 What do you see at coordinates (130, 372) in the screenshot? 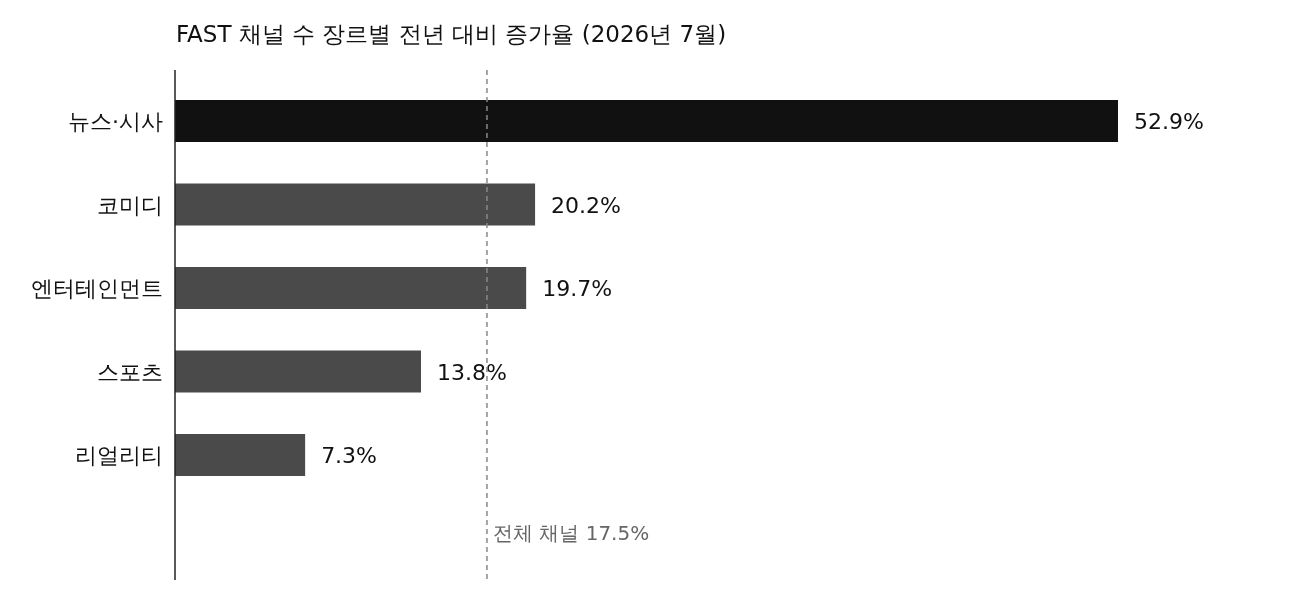
I see `y-tick-label: 스포츠` at bounding box center [130, 372].